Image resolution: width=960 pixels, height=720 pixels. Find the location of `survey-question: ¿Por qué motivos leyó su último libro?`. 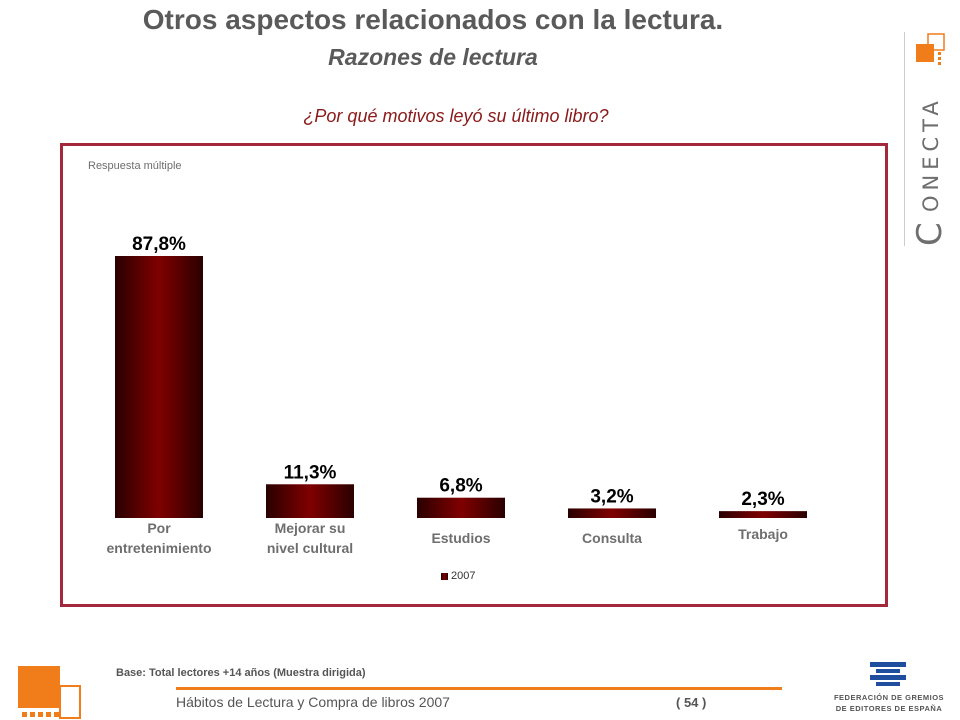

survey-question: ¿Por qué motivos leyó su último libro? is located at coordinates (456, 116).